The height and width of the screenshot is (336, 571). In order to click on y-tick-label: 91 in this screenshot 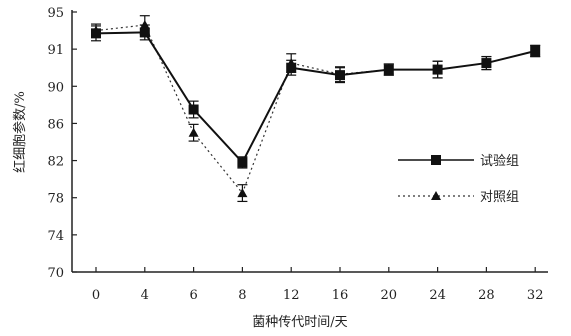, I will do `click(55, 50)`.